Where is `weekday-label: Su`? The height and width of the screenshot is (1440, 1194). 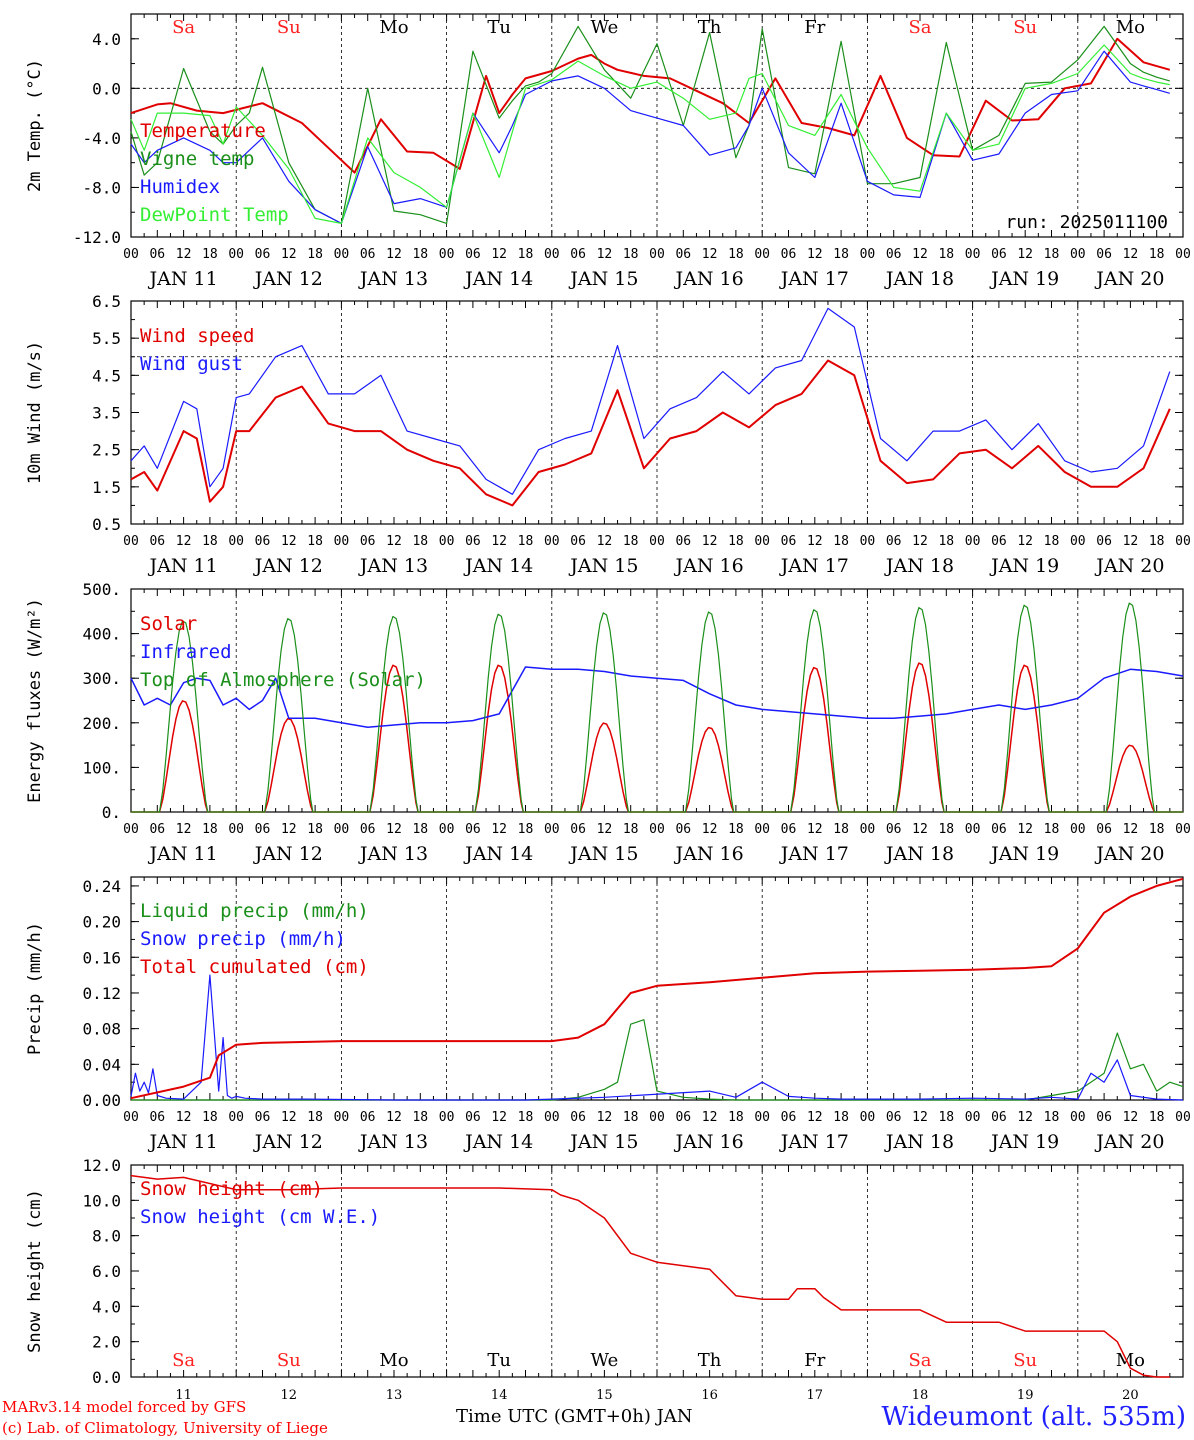 weekday-label: Su is located at coordinates (1025, 27).